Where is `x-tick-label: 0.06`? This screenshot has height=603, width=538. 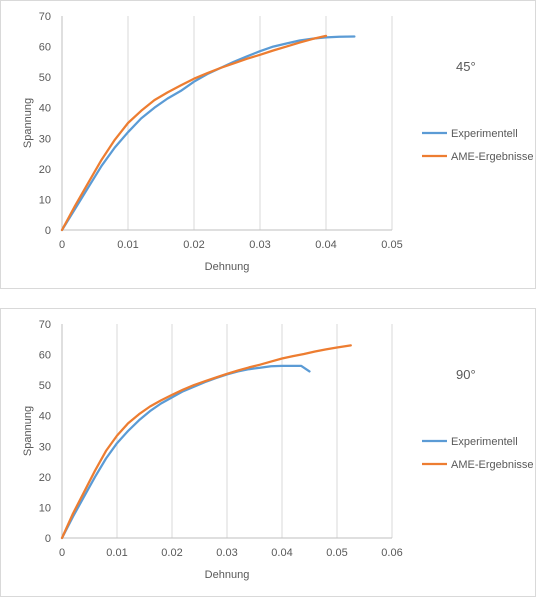
x-tick-label: 0.06 is located at coordinates (391, 553).